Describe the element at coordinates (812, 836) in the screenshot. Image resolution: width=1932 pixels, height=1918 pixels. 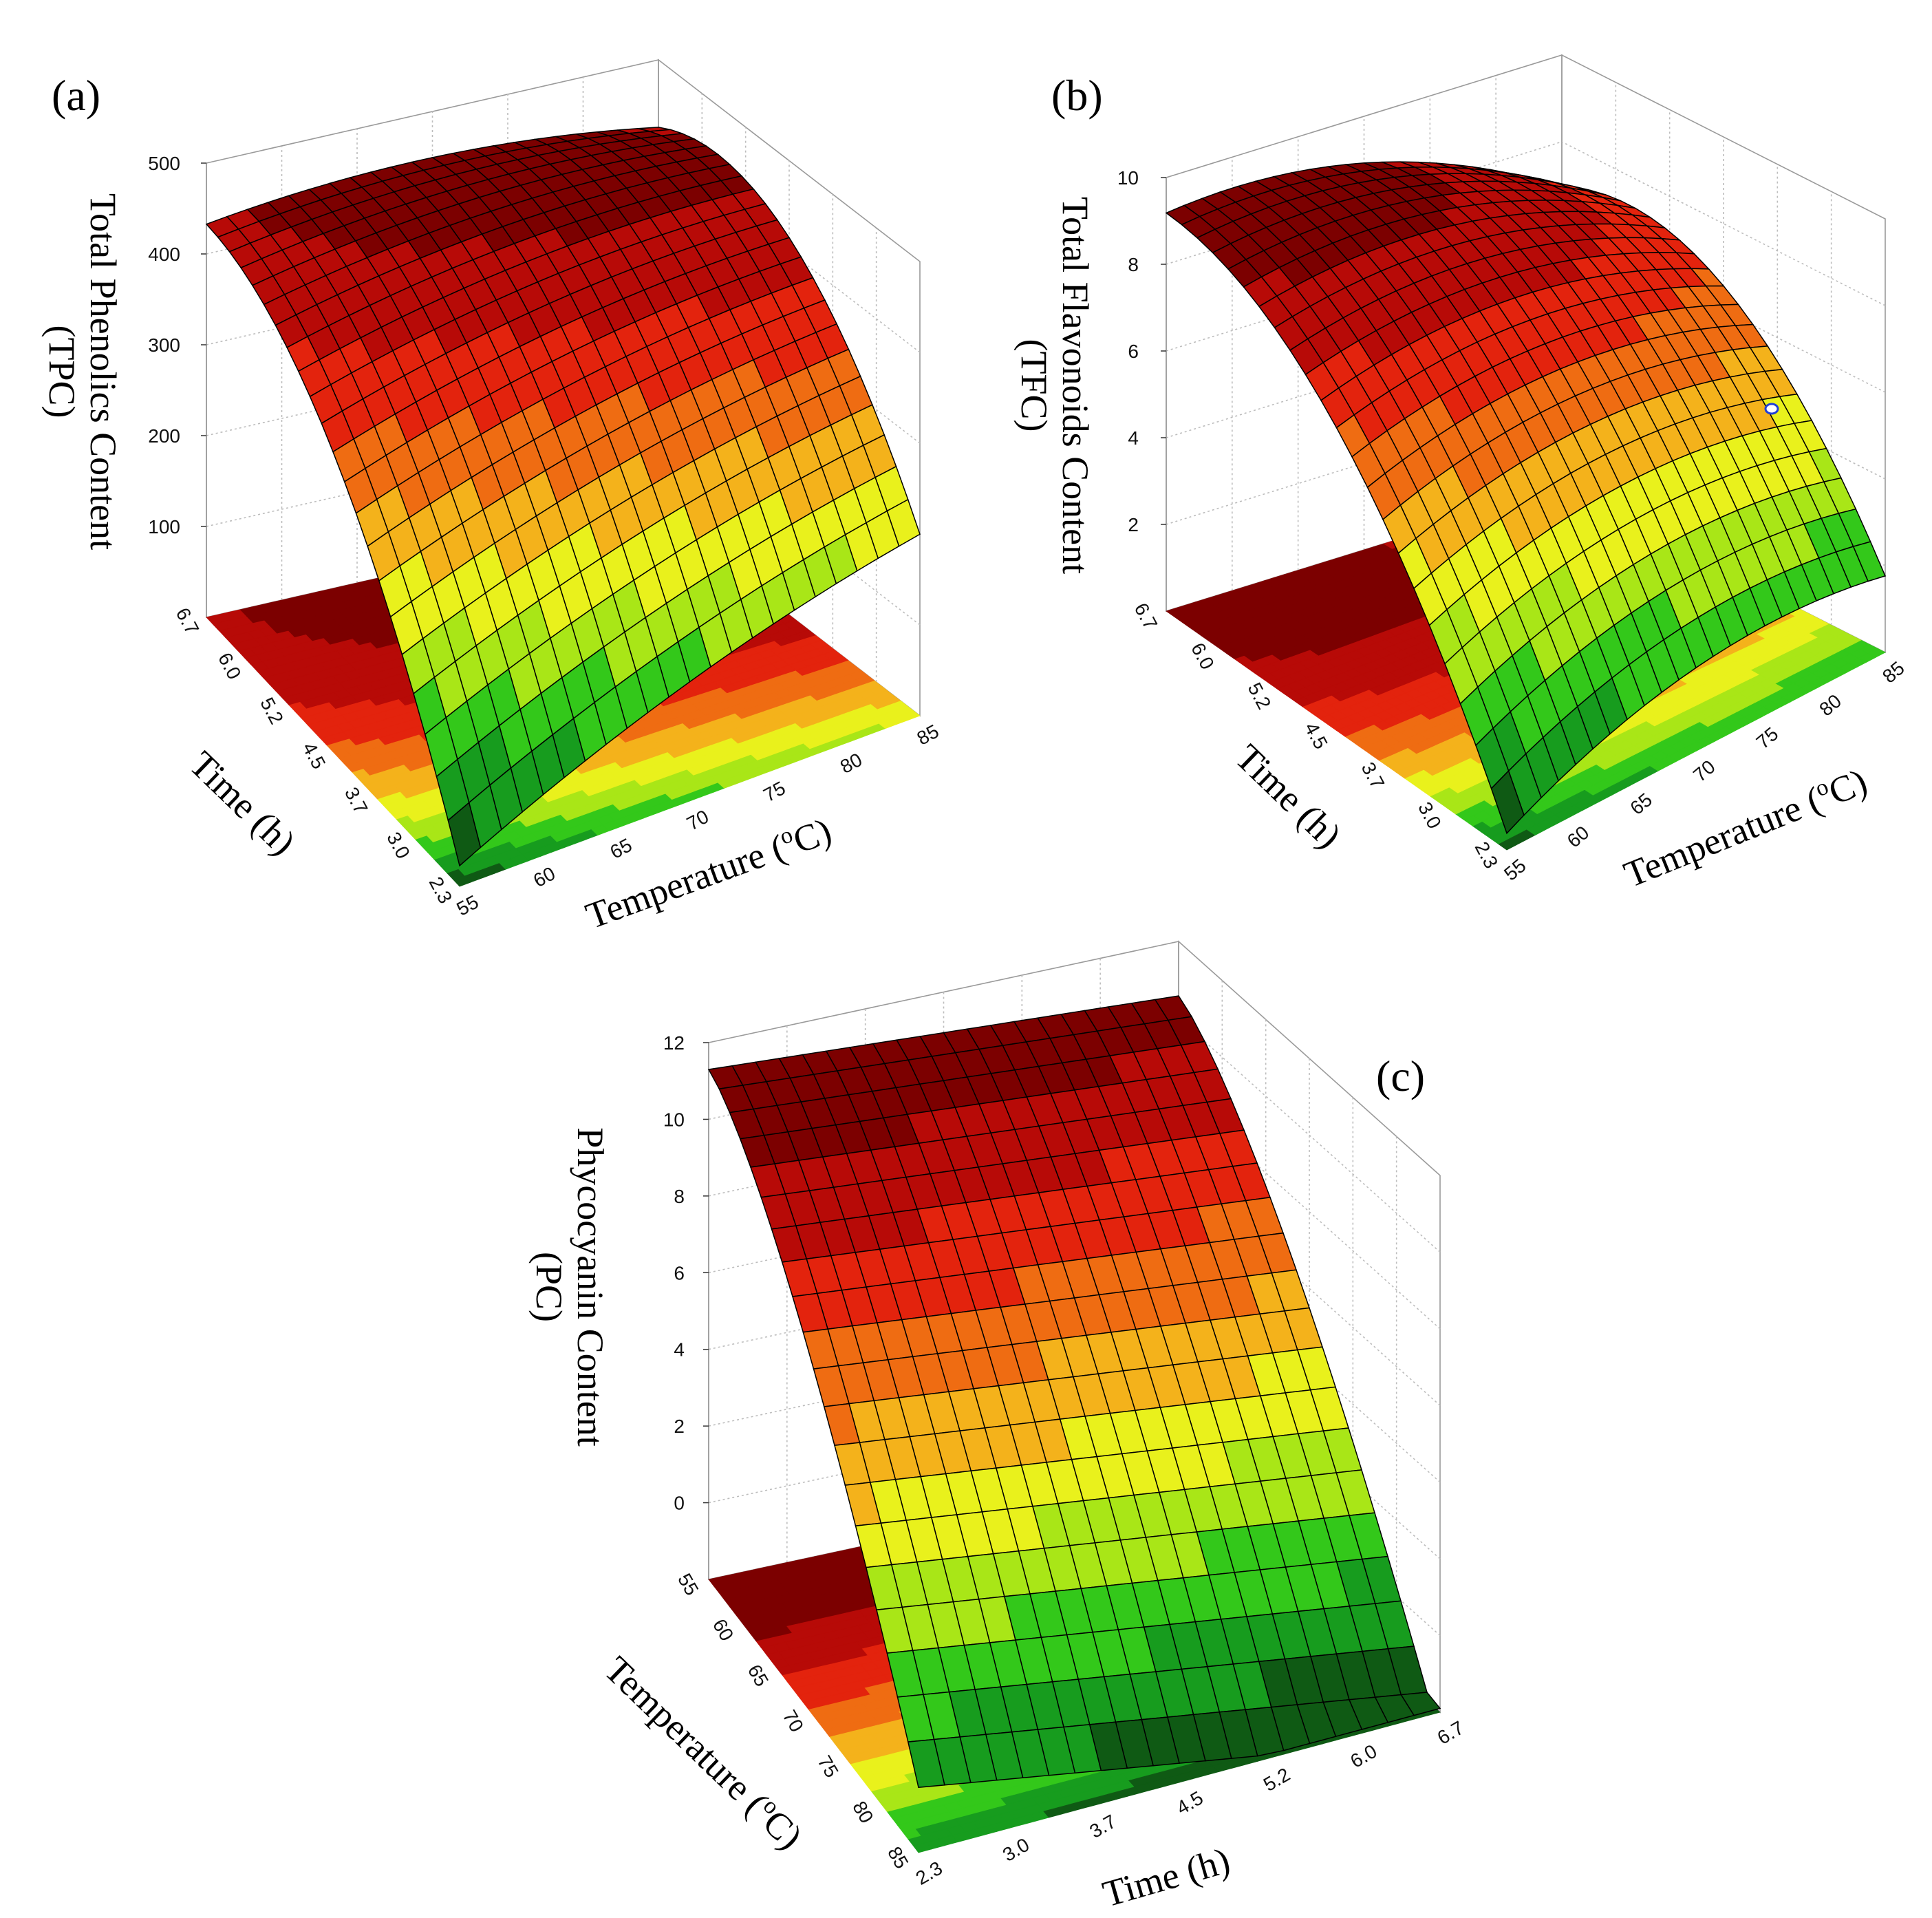
I see `x-axis-title-a-unit: C)` at that location.